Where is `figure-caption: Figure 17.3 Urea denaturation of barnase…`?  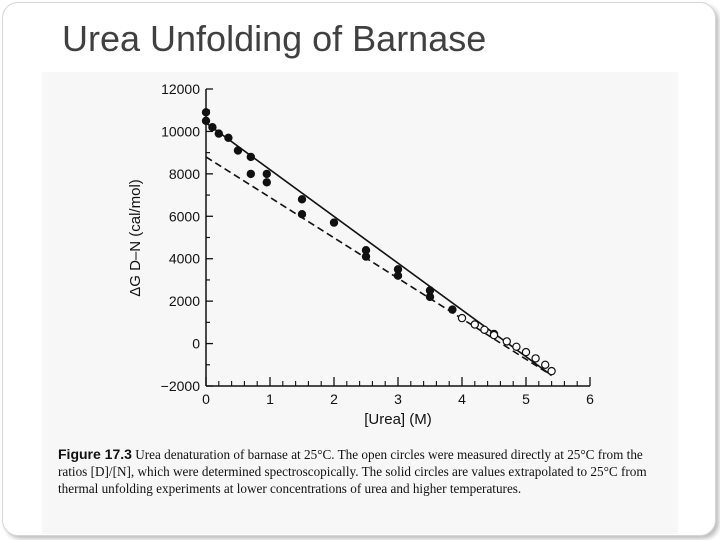 figure-caption: Figure 17.3 Urea denaturation of barnase… is located at coordinates (358, 471).